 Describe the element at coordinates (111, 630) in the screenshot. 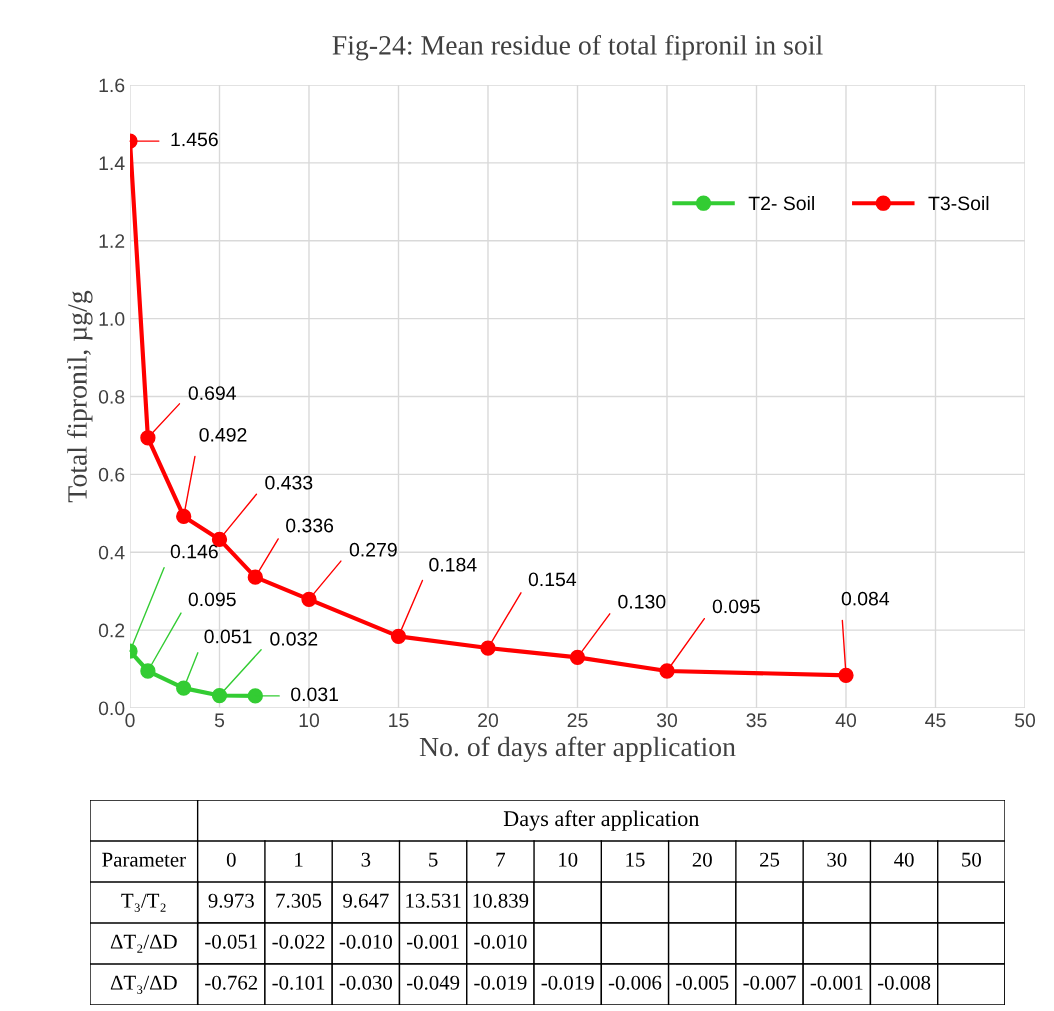

I see `y-tick-label: 0.2` at that location.